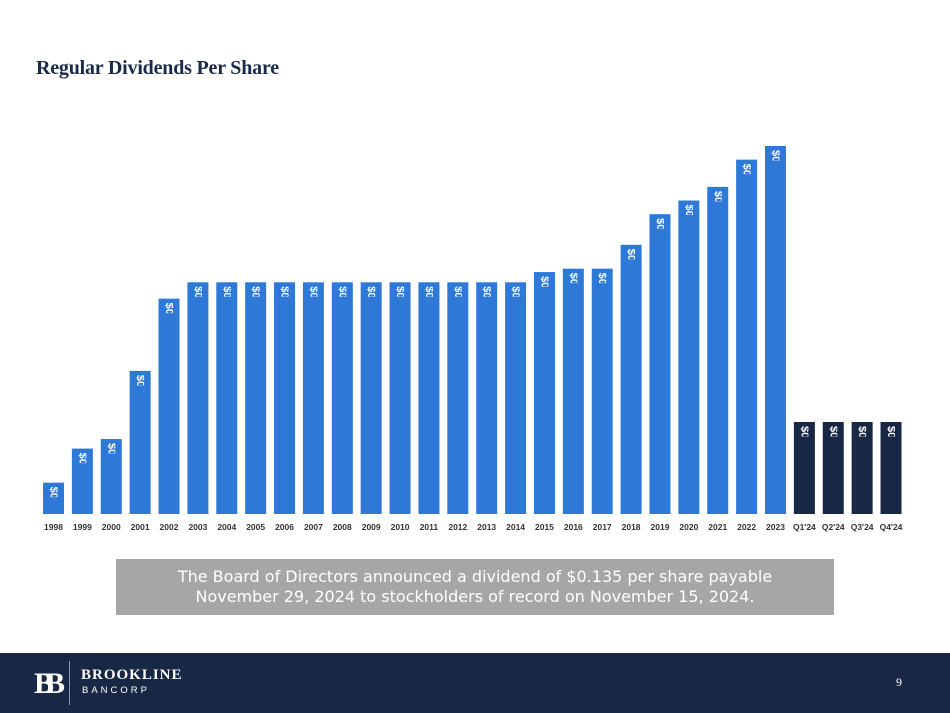 The height and width of the screenshot is (713, 950). I want to click on x-tick-label: 2001, so click(140, 527).